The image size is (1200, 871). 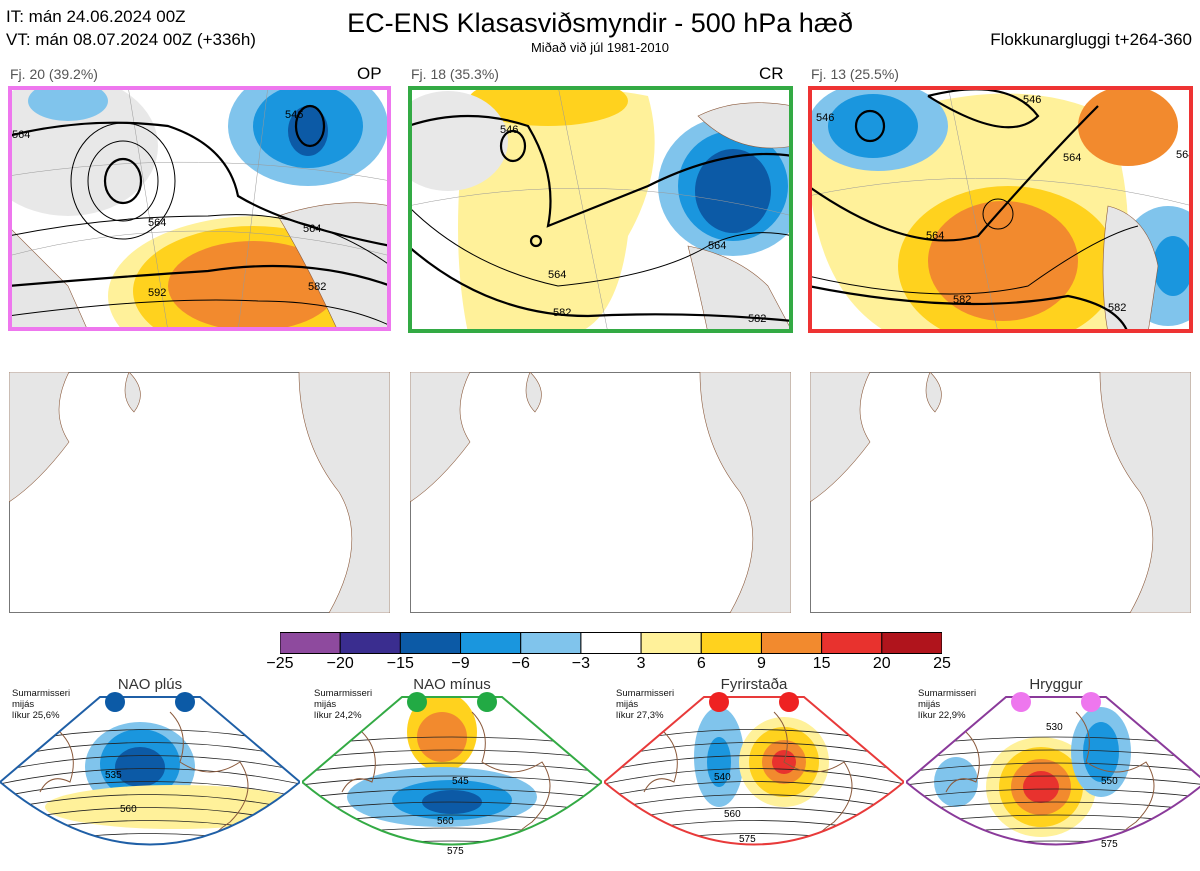 What do you see at coordinates (1054, 727) in the screenshot?
I see `regime-contour-label: 530` at bounding box center [1054, 727].